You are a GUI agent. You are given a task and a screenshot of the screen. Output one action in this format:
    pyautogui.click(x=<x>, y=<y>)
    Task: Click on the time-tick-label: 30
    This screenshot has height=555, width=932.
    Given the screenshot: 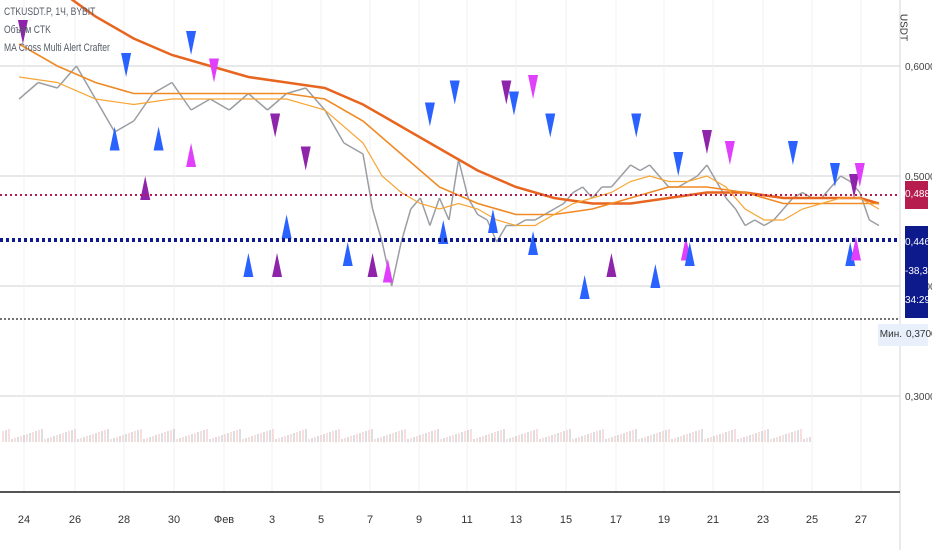 What is the action you would take?
    pyautogui.click(x=174, y=520)
    